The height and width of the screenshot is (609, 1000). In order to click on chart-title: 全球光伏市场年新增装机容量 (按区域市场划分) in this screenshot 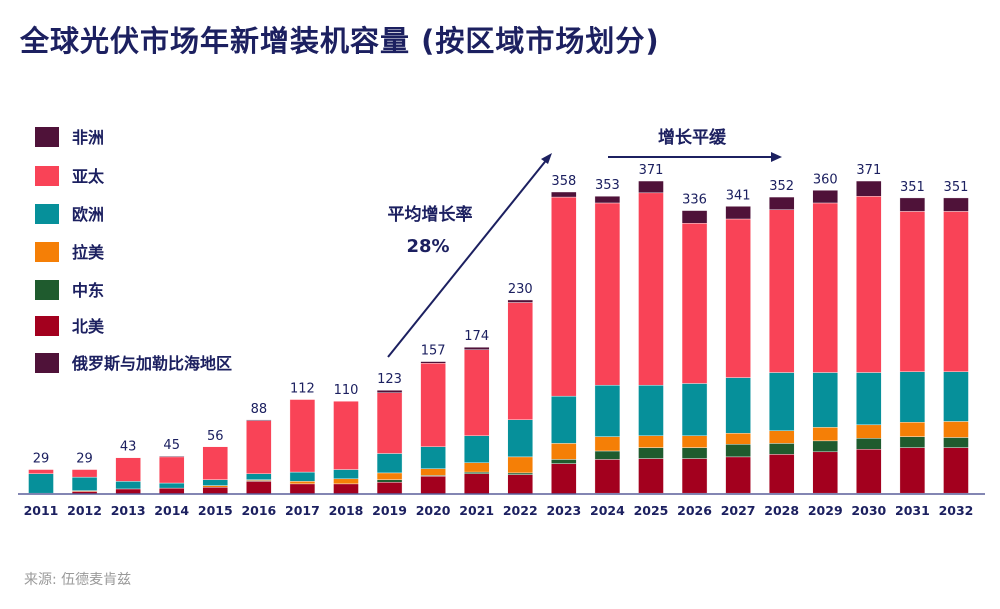, I will do `click(340, 41)`.